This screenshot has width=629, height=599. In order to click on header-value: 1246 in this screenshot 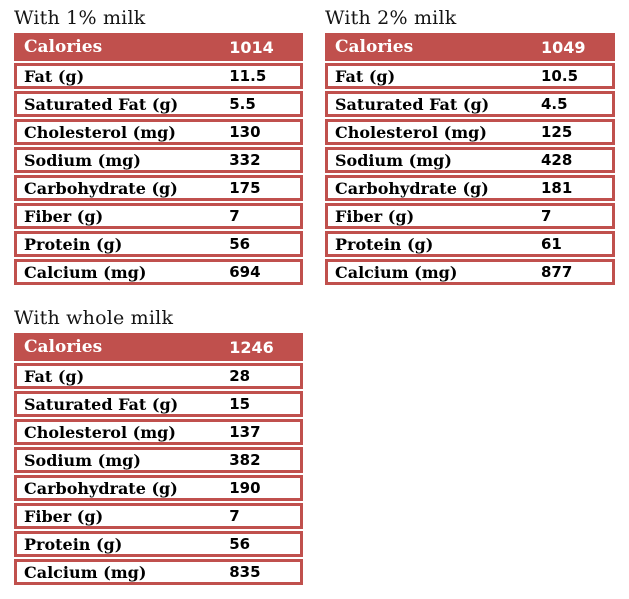, I will do `click(251, 347)`.